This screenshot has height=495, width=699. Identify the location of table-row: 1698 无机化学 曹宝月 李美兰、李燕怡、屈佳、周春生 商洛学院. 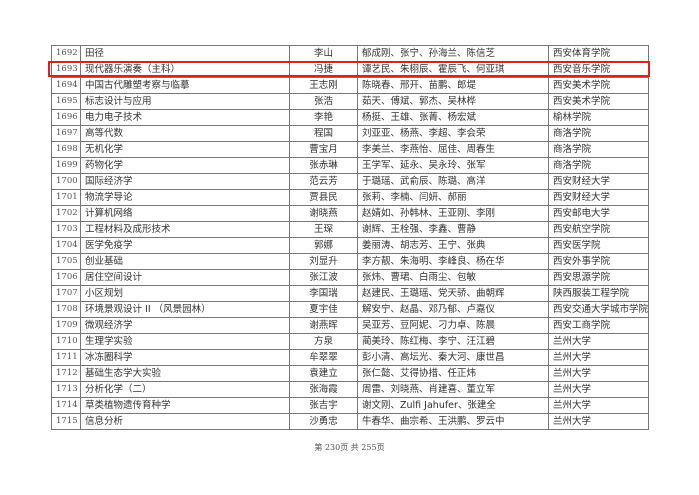
(350, 149).